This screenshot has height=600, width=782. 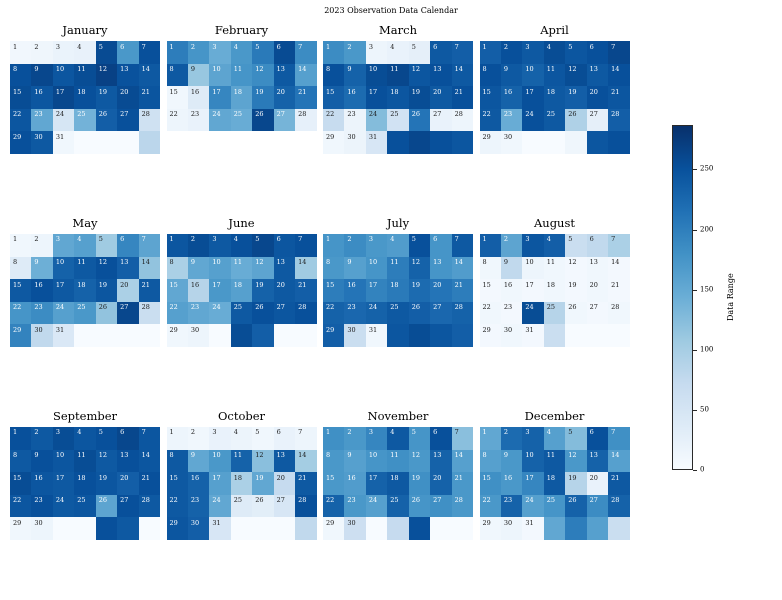 I want to click on day-cell: 2, so click(x=42, y=438).